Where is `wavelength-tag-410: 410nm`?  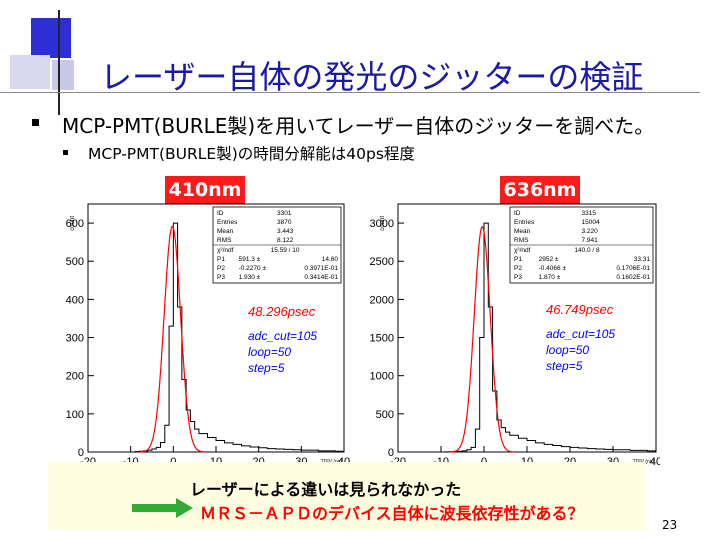 wavelength-tag-410: 410nm is located at coordinates (205, 190).